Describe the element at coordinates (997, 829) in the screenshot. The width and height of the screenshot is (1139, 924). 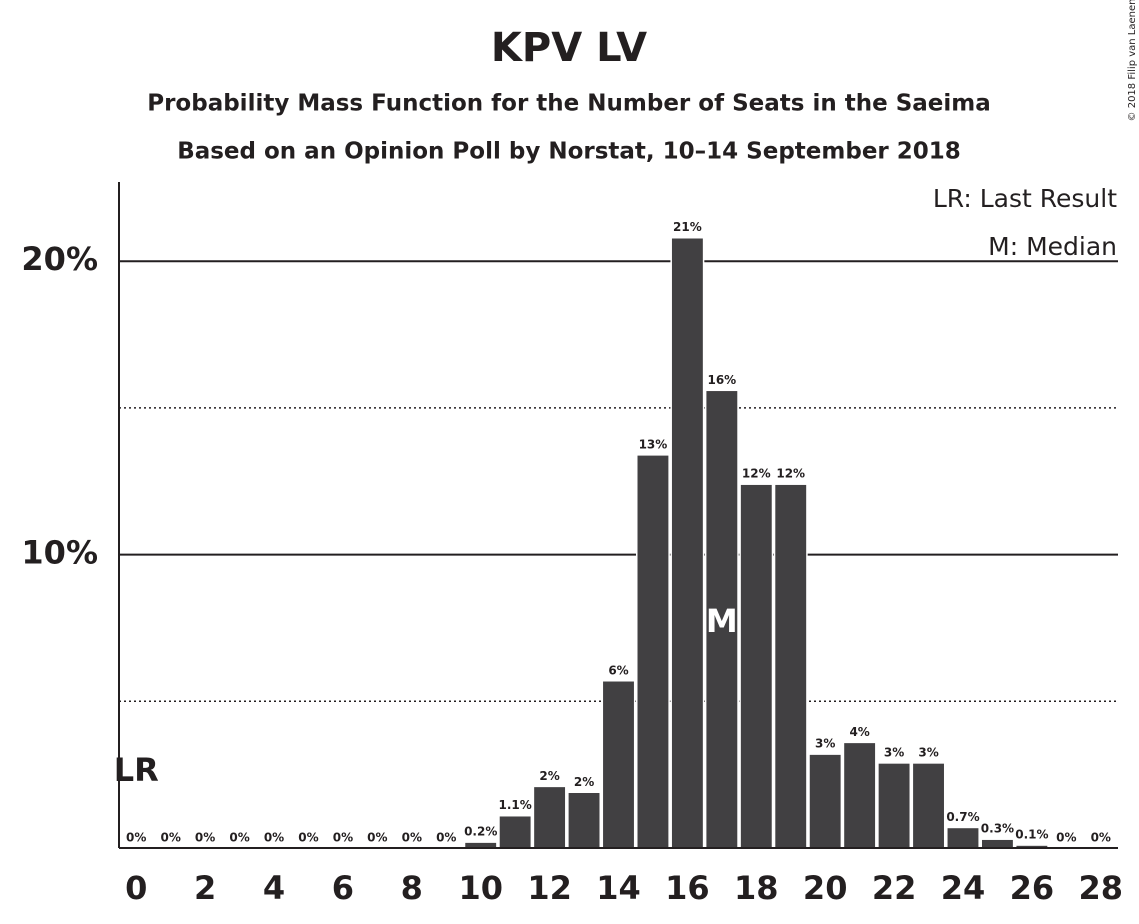
I see `value-label: 0.3%` at that location.